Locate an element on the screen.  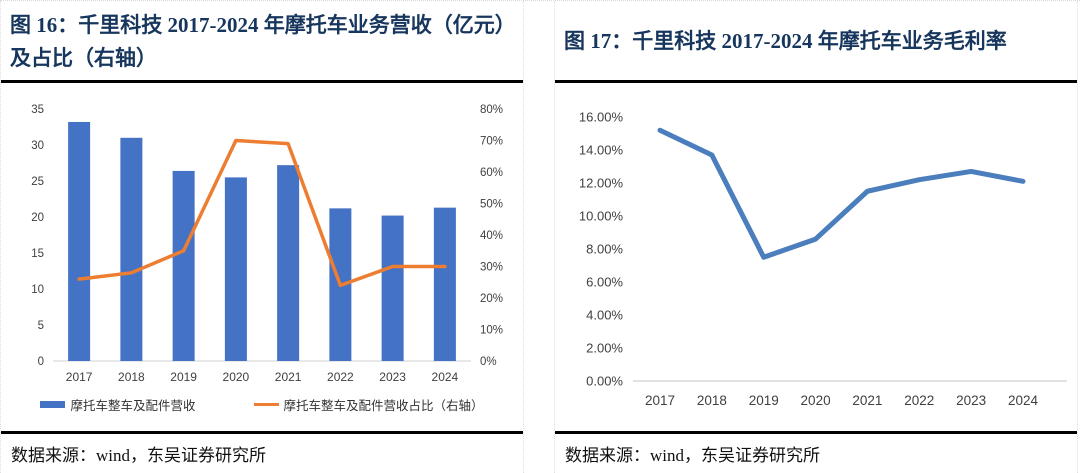
figure-17-header: 图 17：千里科技 2017-2024 年摩托车业务毛利率 is located at coordinates (816, 40).